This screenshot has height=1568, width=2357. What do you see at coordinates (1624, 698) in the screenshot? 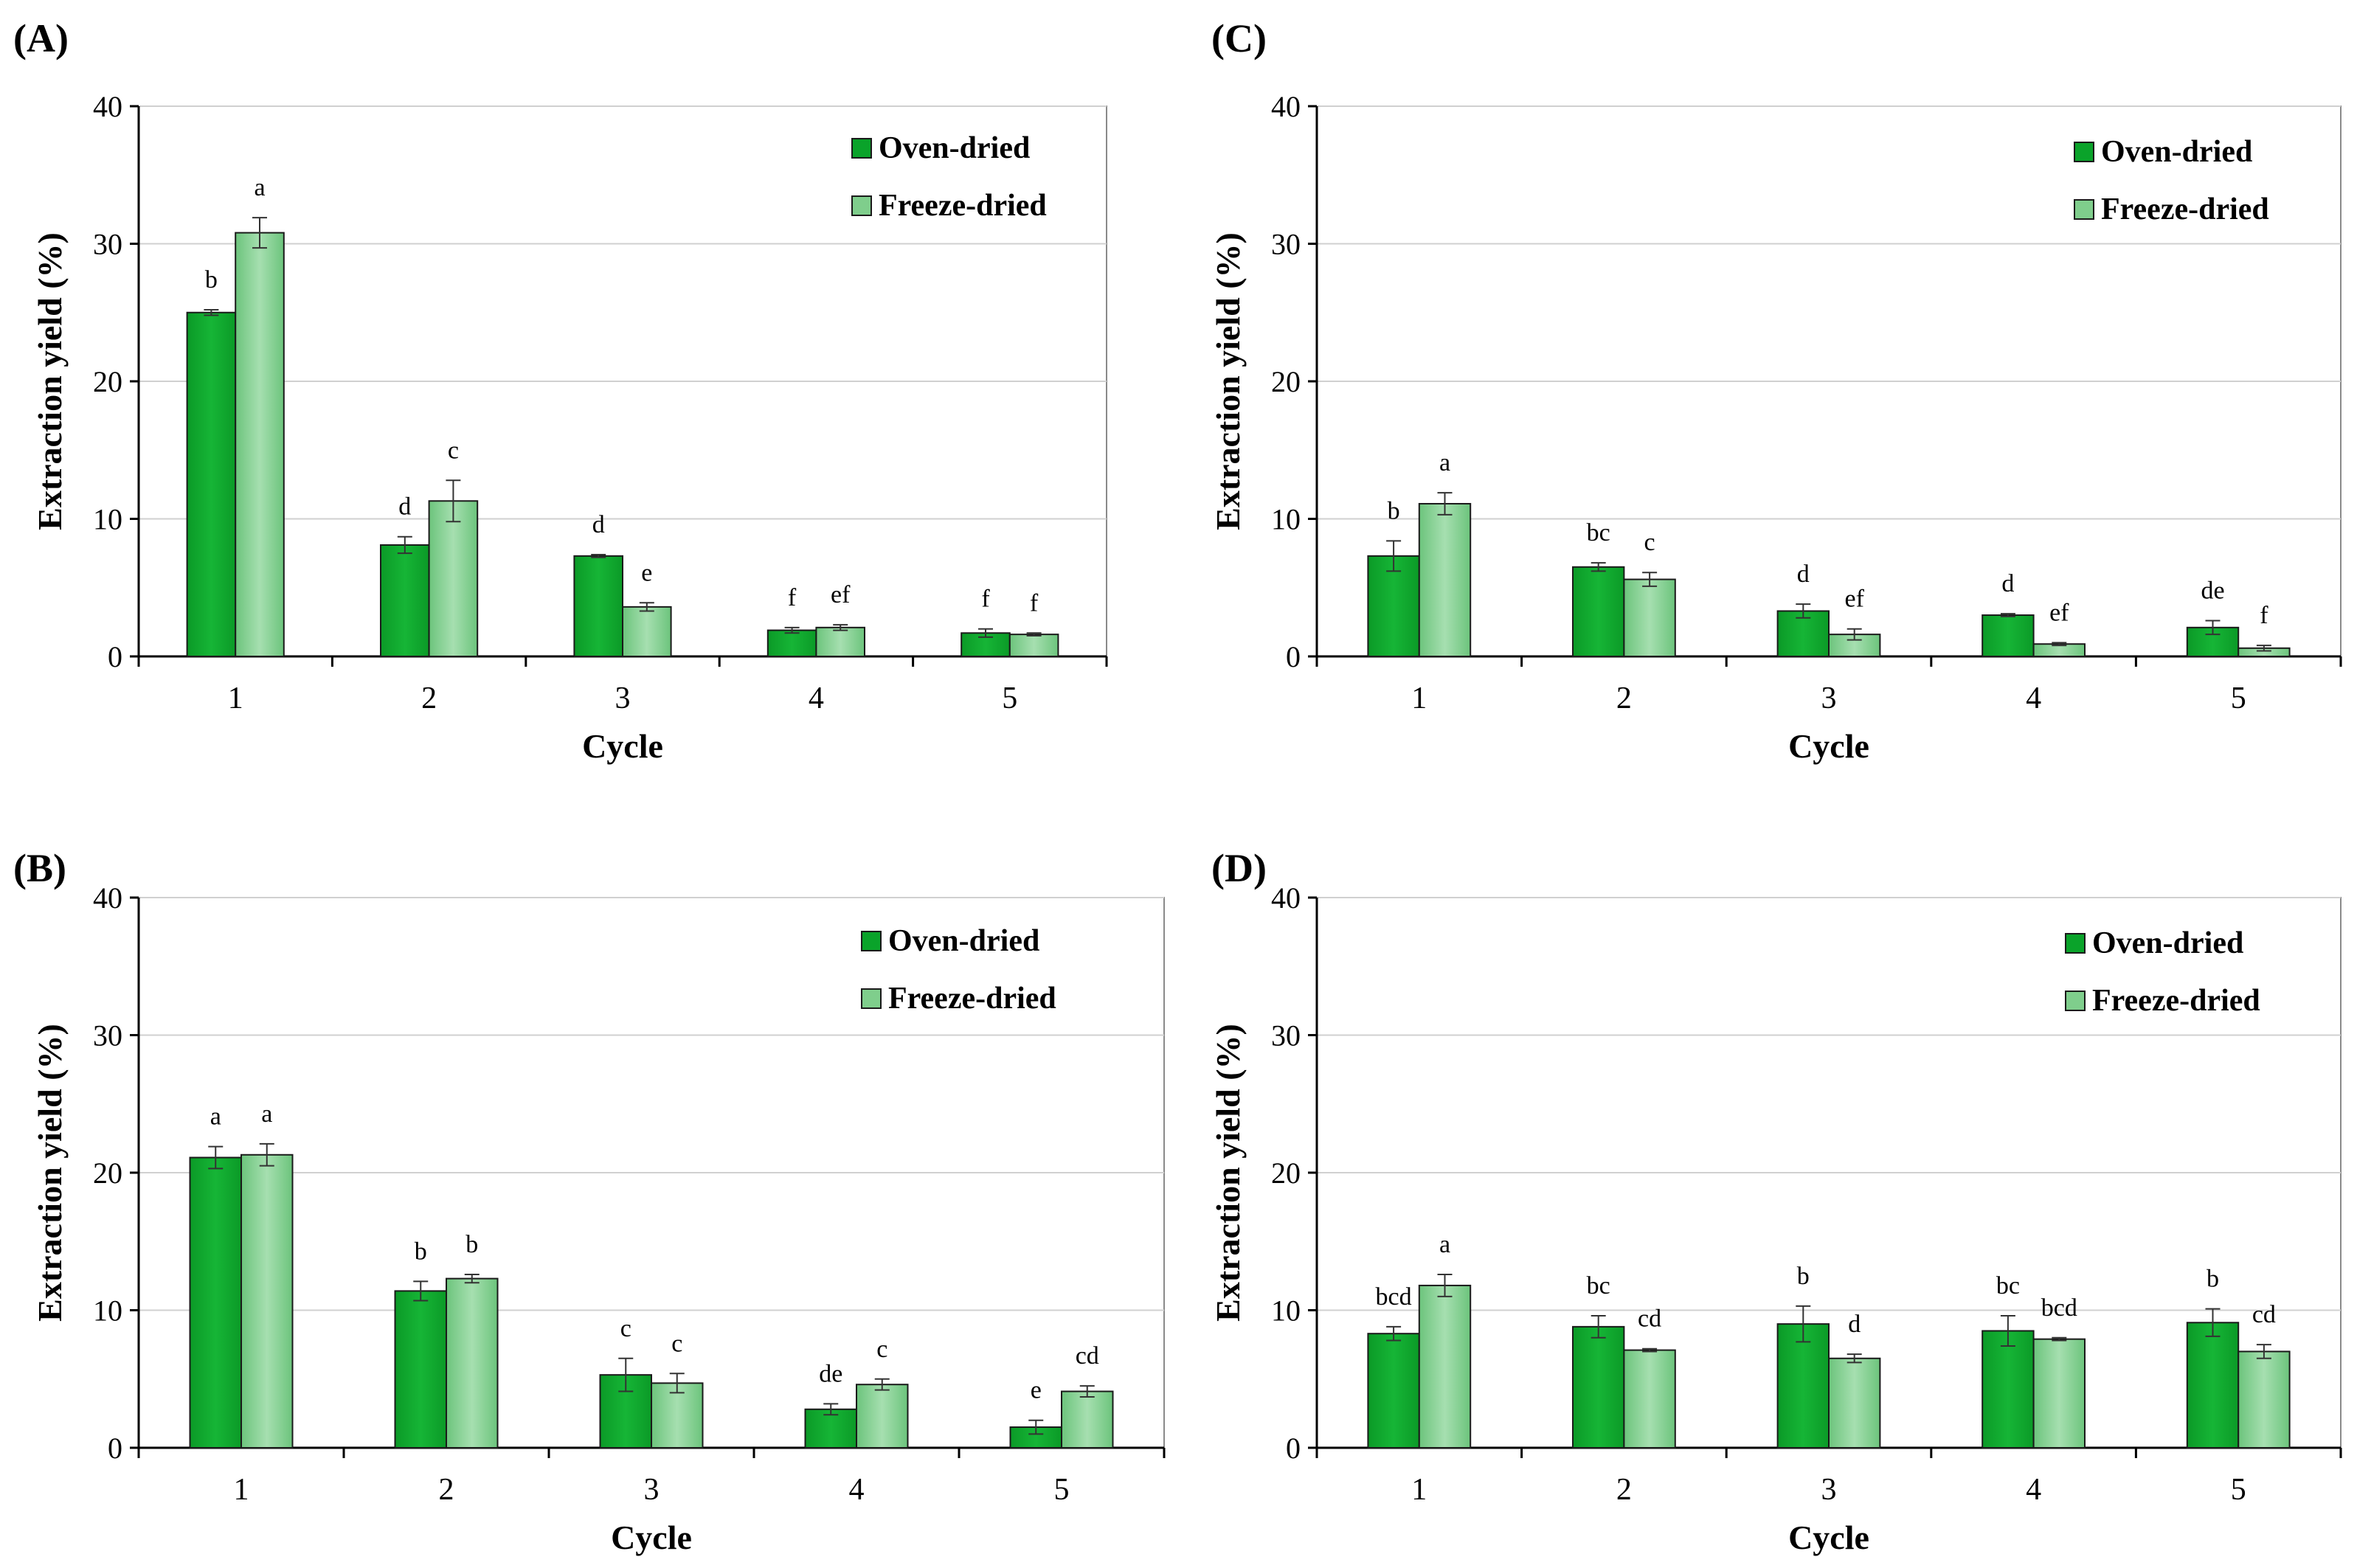
I see `x-tick-label: 2` at bounding box center [1624, 698].